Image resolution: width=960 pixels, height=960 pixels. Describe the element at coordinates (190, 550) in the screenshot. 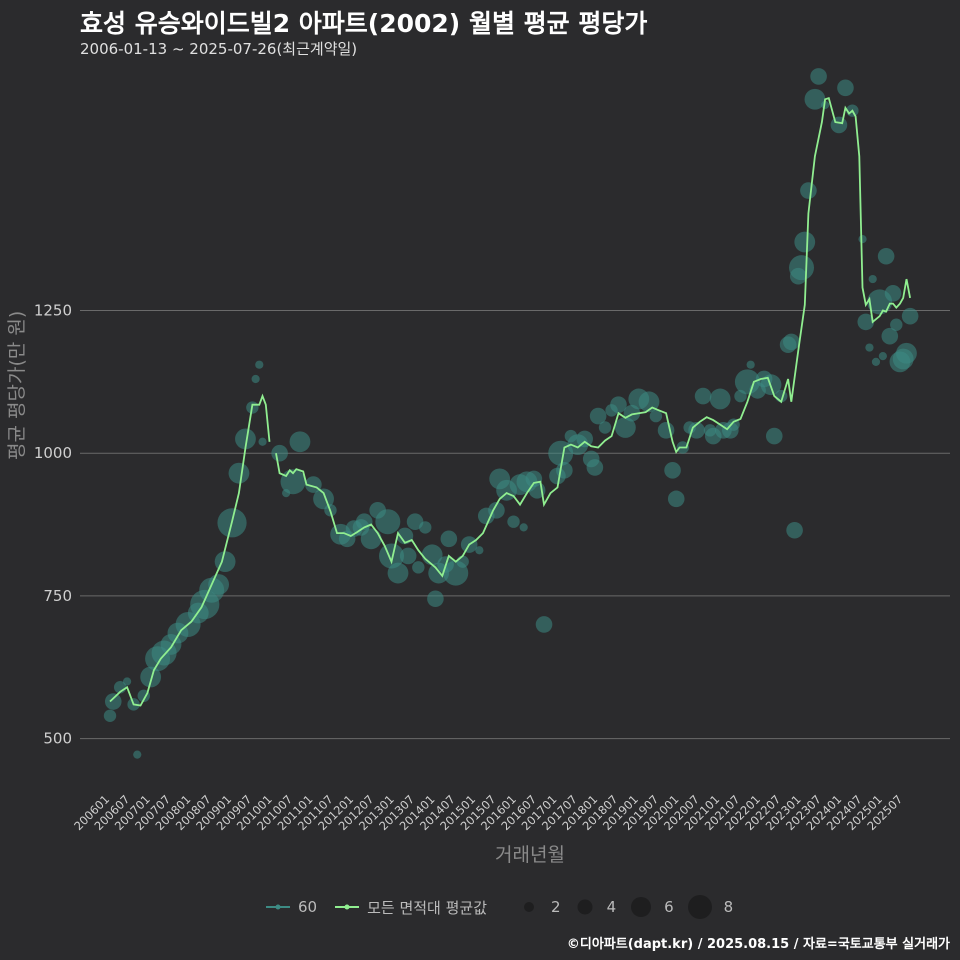

I see `average-line-segment` at that location.